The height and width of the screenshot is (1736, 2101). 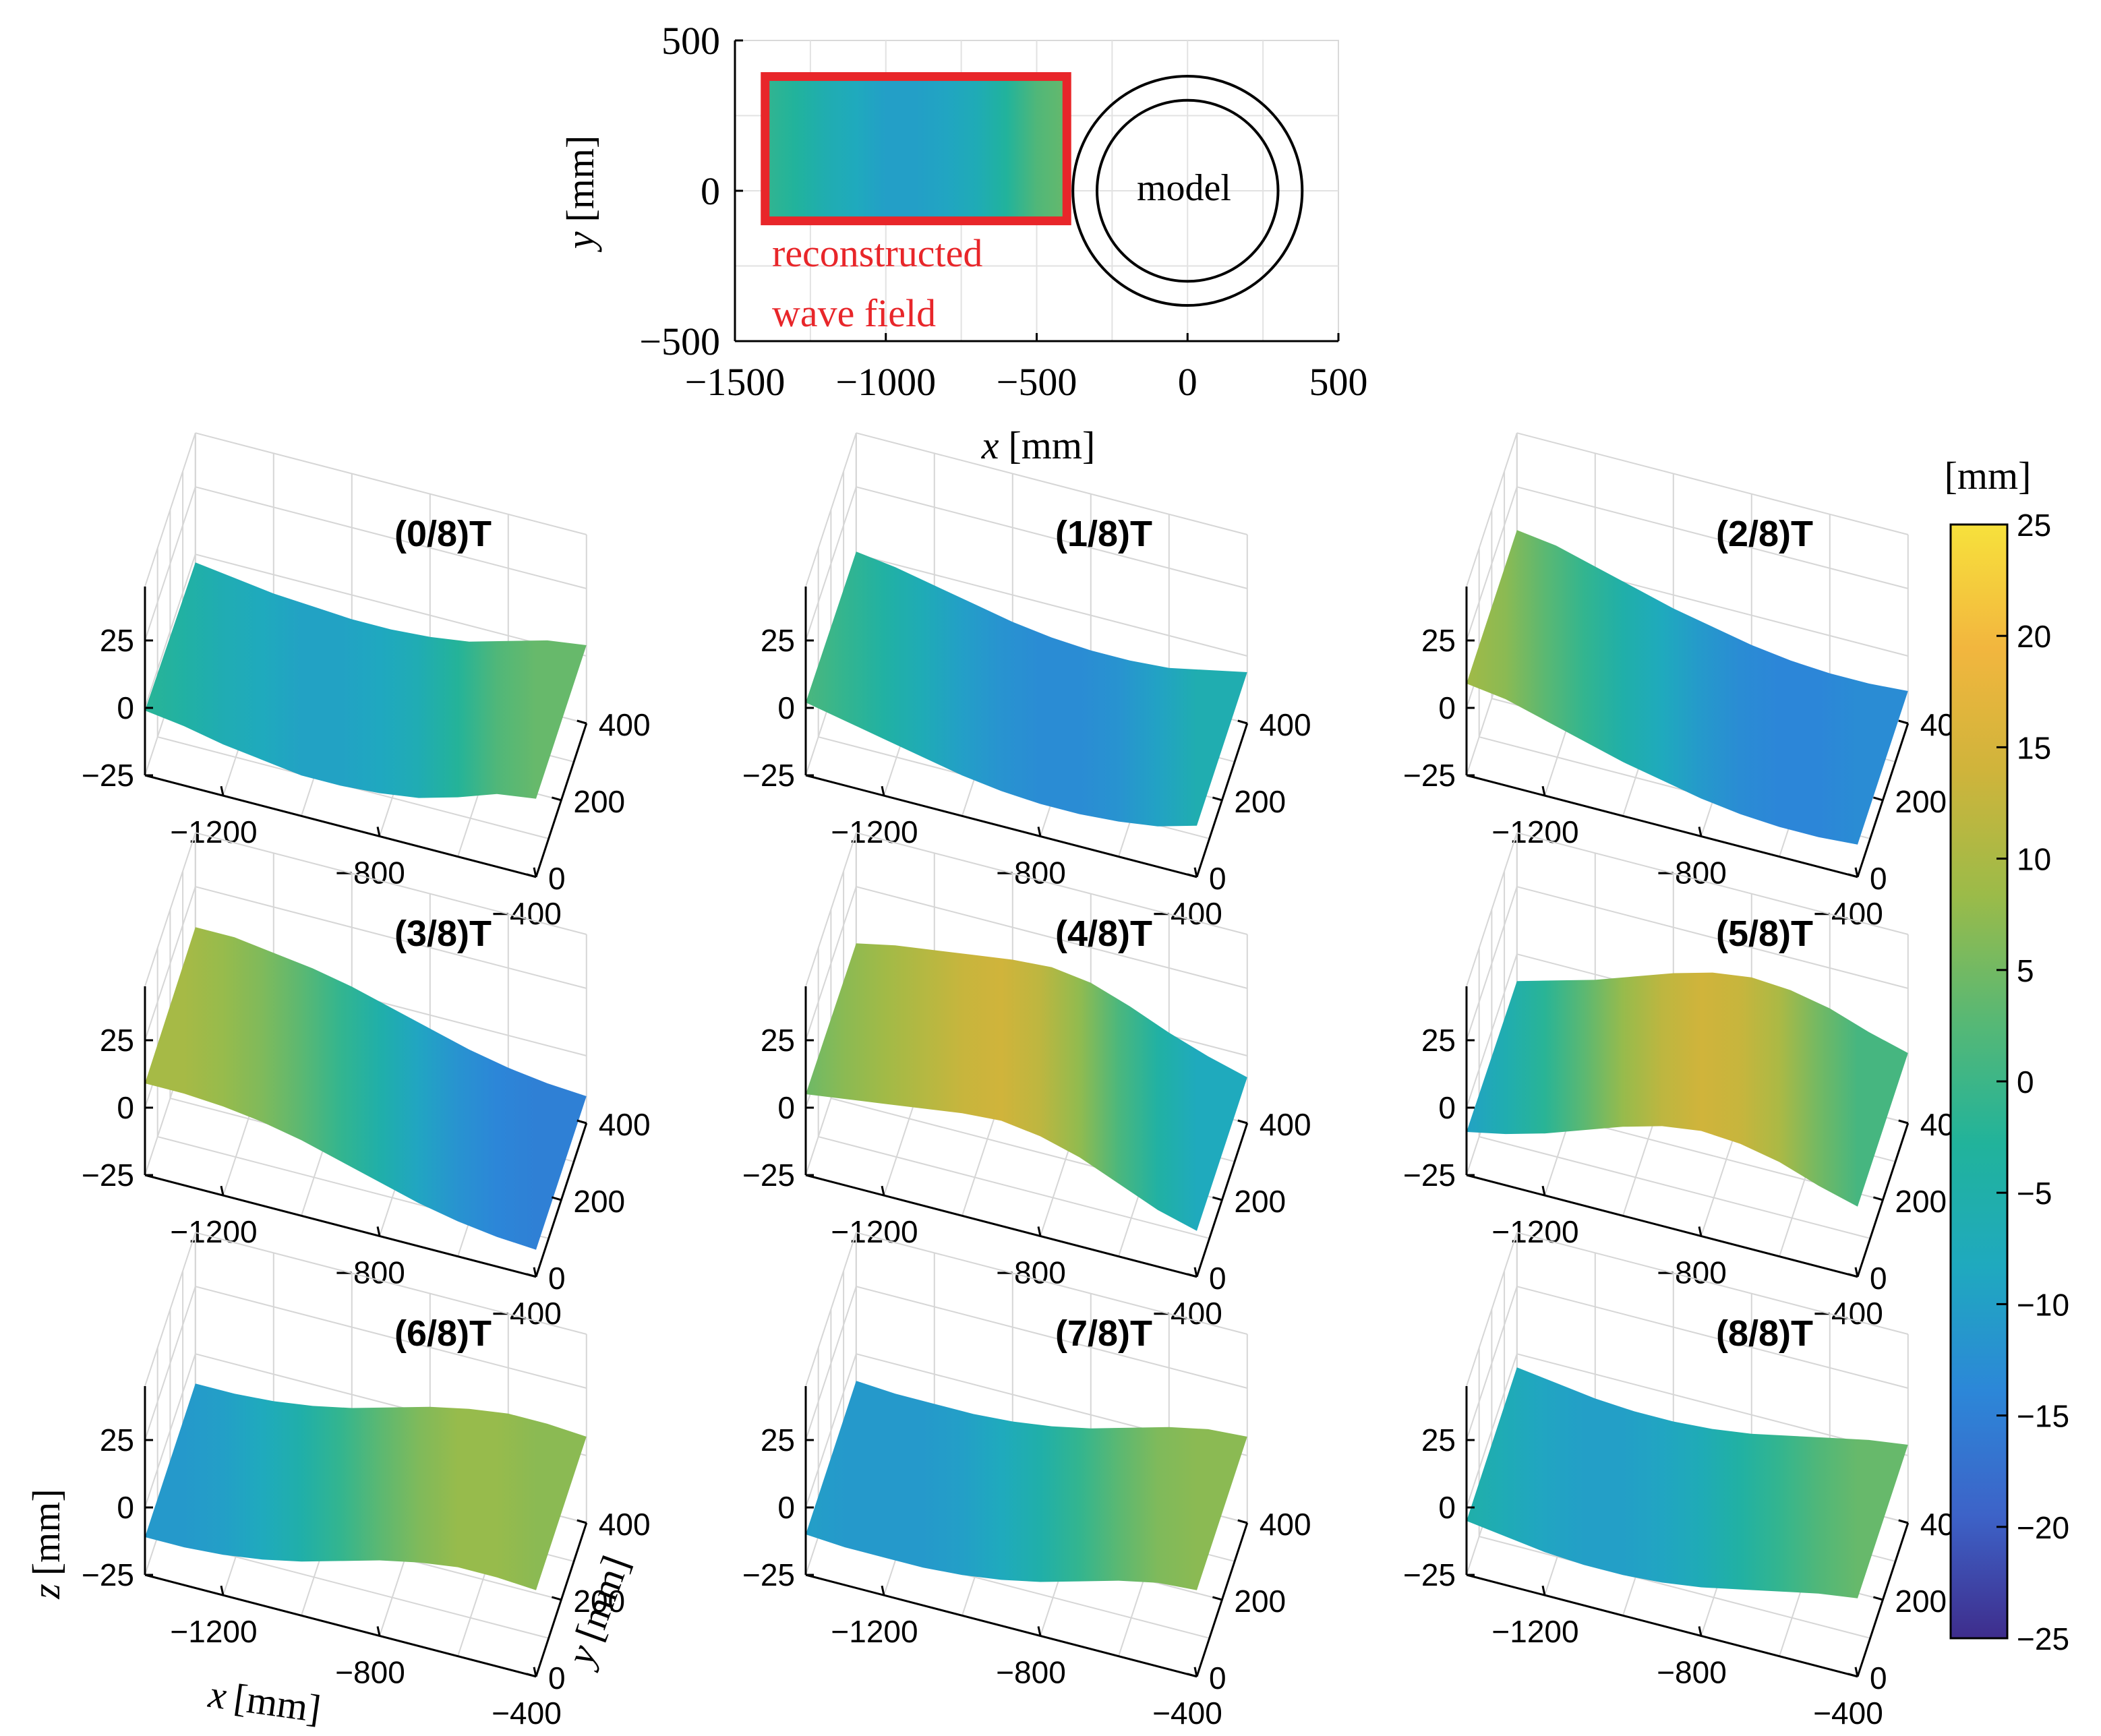 What do you see at coordinates (2026, 971) in the screenshot?
I see `colorbar-tick-label: 5` at bounding box center [2026, 971].